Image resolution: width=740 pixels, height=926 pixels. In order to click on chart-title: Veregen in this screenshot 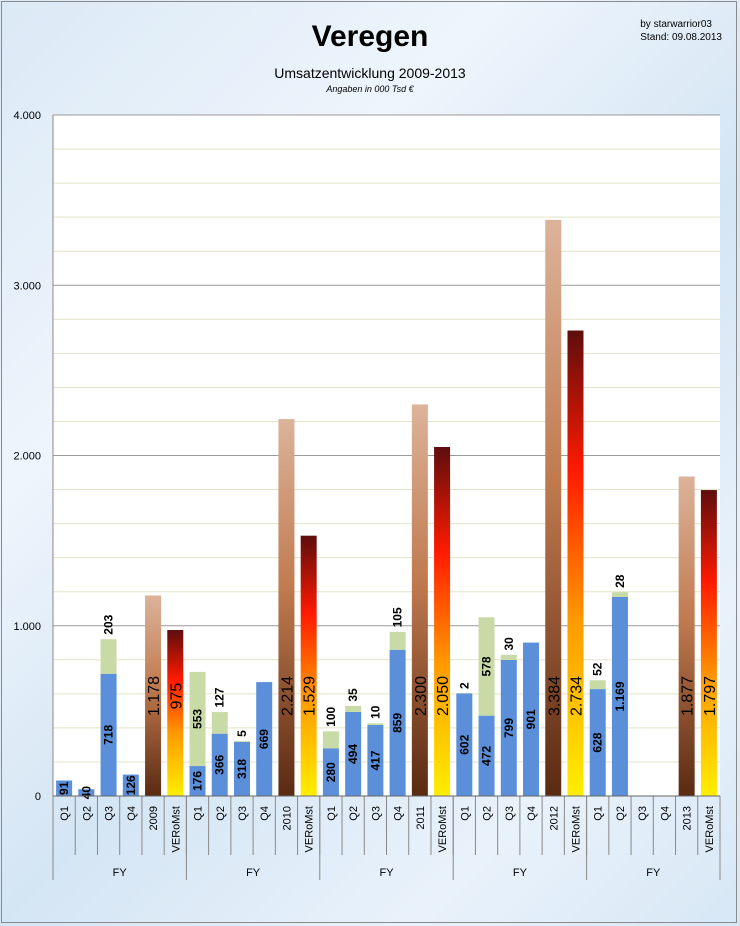, I will do `click(370, 36)`.